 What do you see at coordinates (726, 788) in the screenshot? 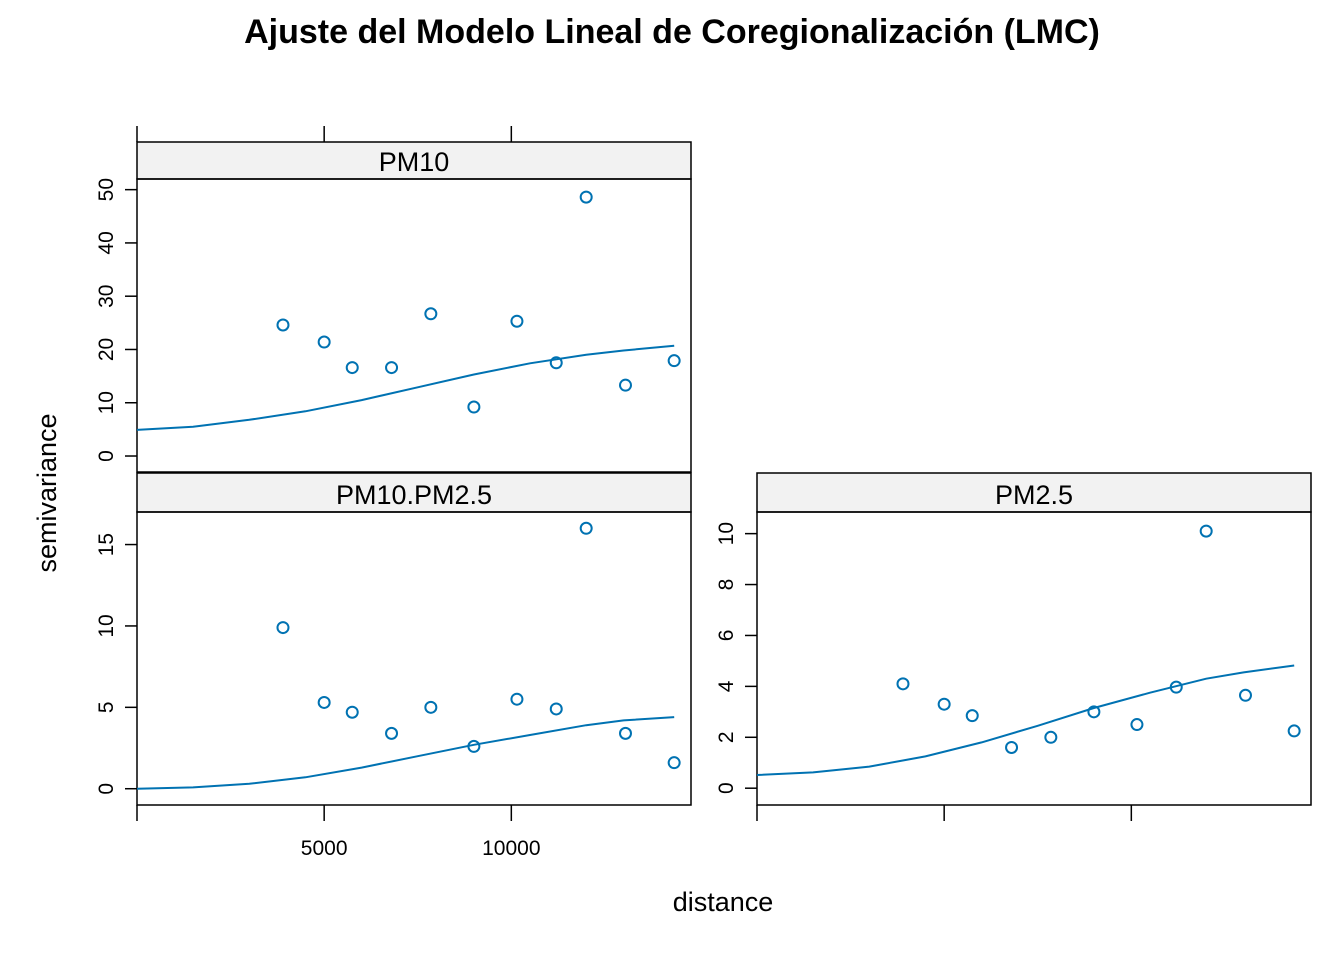
I see `y-tick-label-pm2-5: 0` at bounding box center [726, 788].